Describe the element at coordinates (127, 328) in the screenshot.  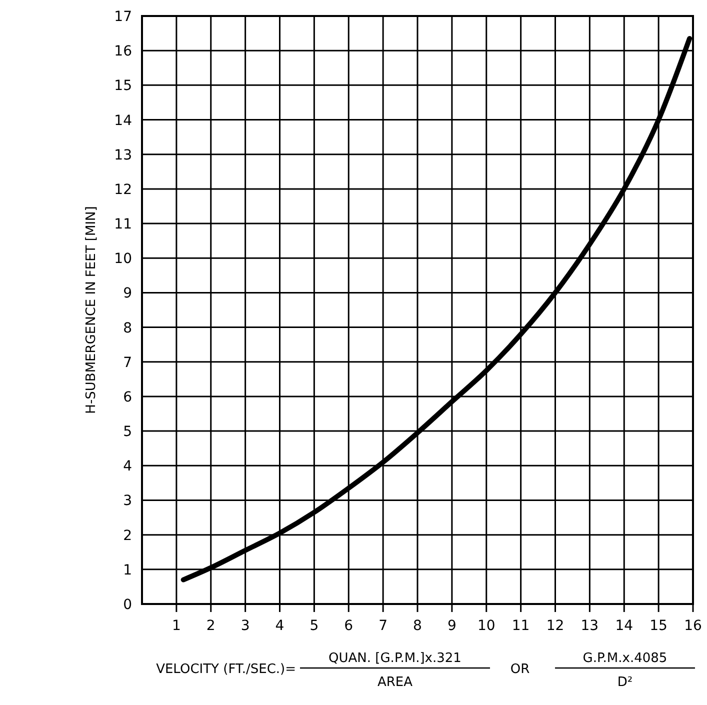
I see `y-tick-label: 8` at that location.